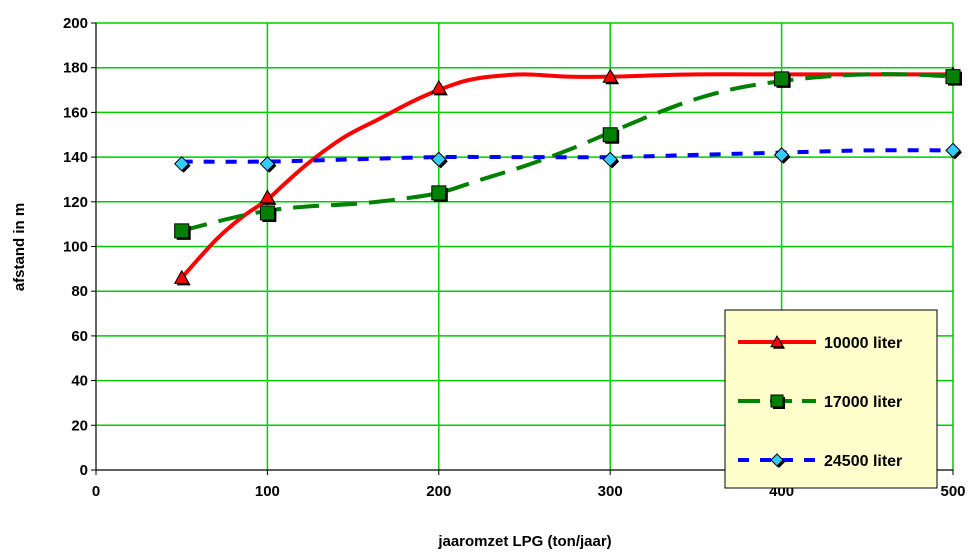 This screenshot has width=973, height=554. I want to click on x-tick-label-300: 300, so click(610, 491).